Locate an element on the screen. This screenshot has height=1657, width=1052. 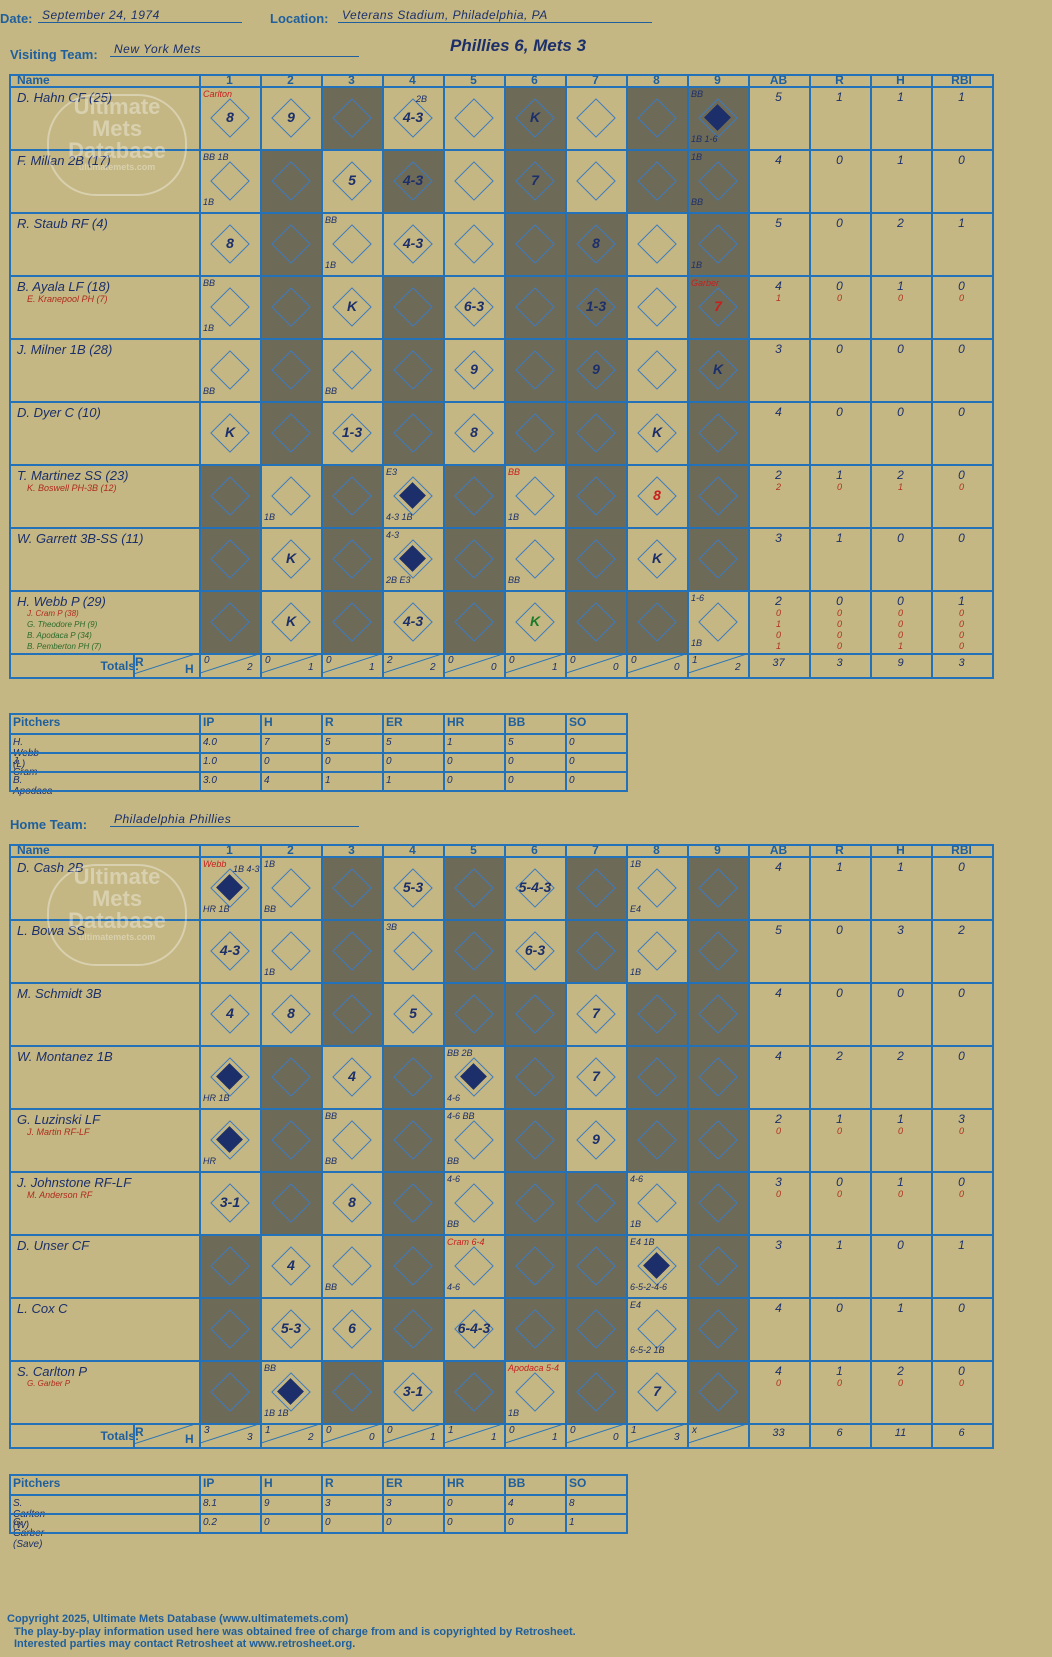
pitcher-bb: 0 is located at coordinates (511, 1522).